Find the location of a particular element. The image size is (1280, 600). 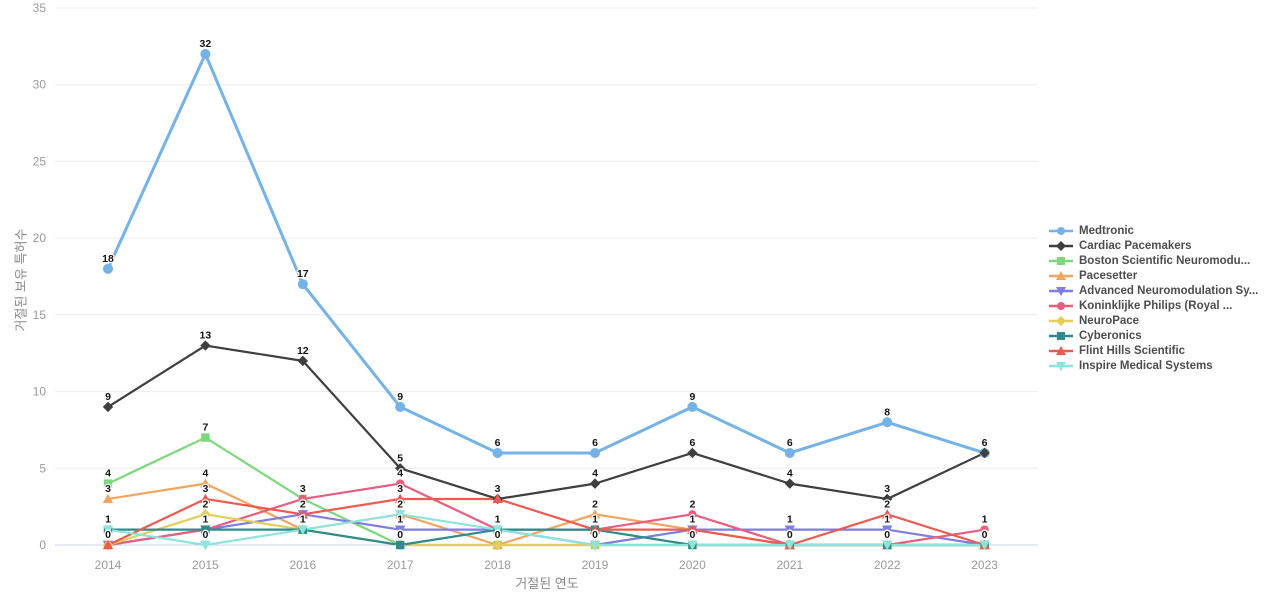

series-marker-cyberonics is located at coordinates (205, 529).